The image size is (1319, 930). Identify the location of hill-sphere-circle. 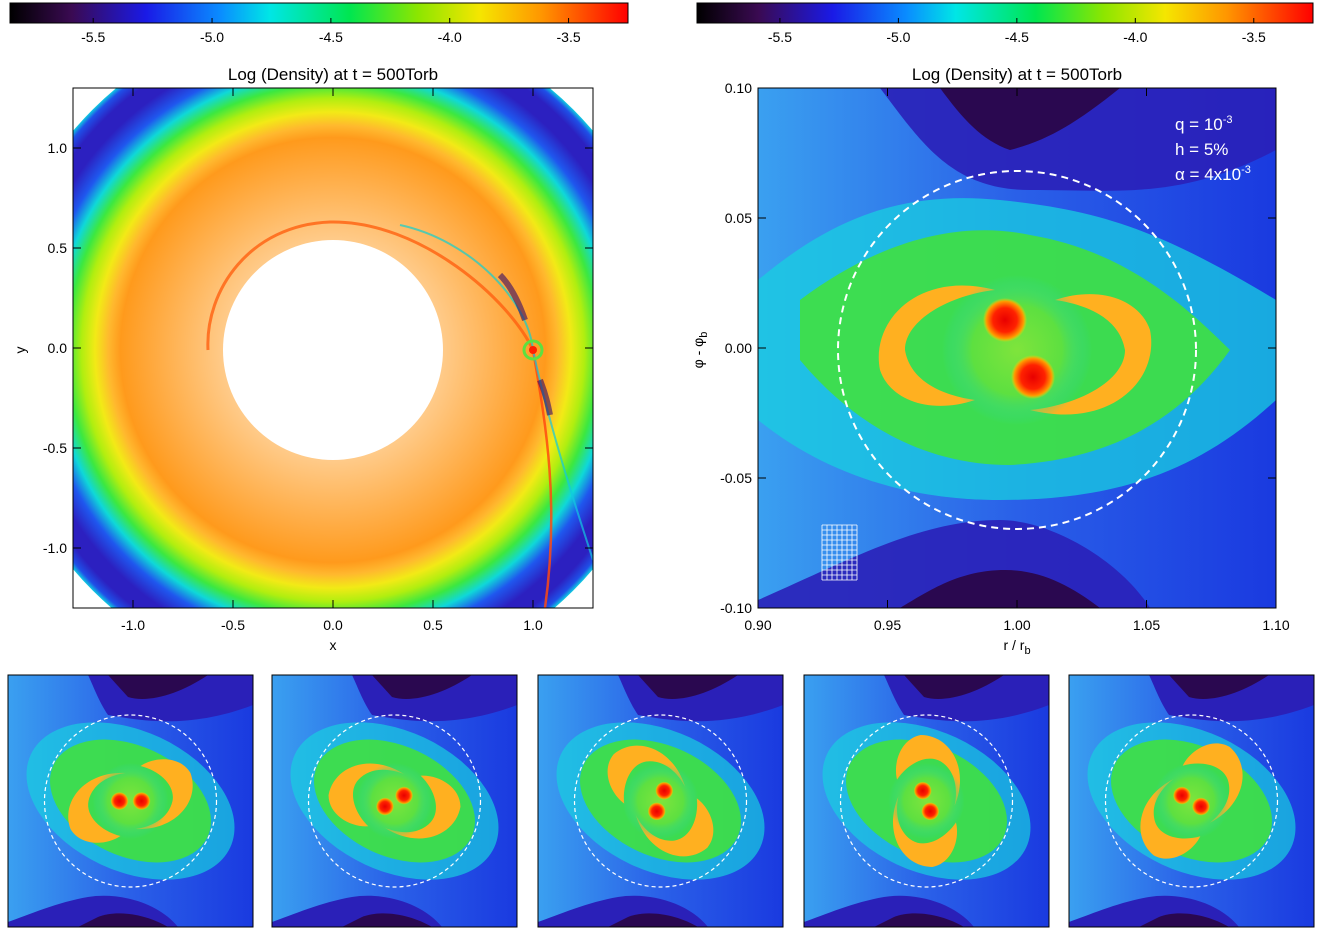
(1017, 350).